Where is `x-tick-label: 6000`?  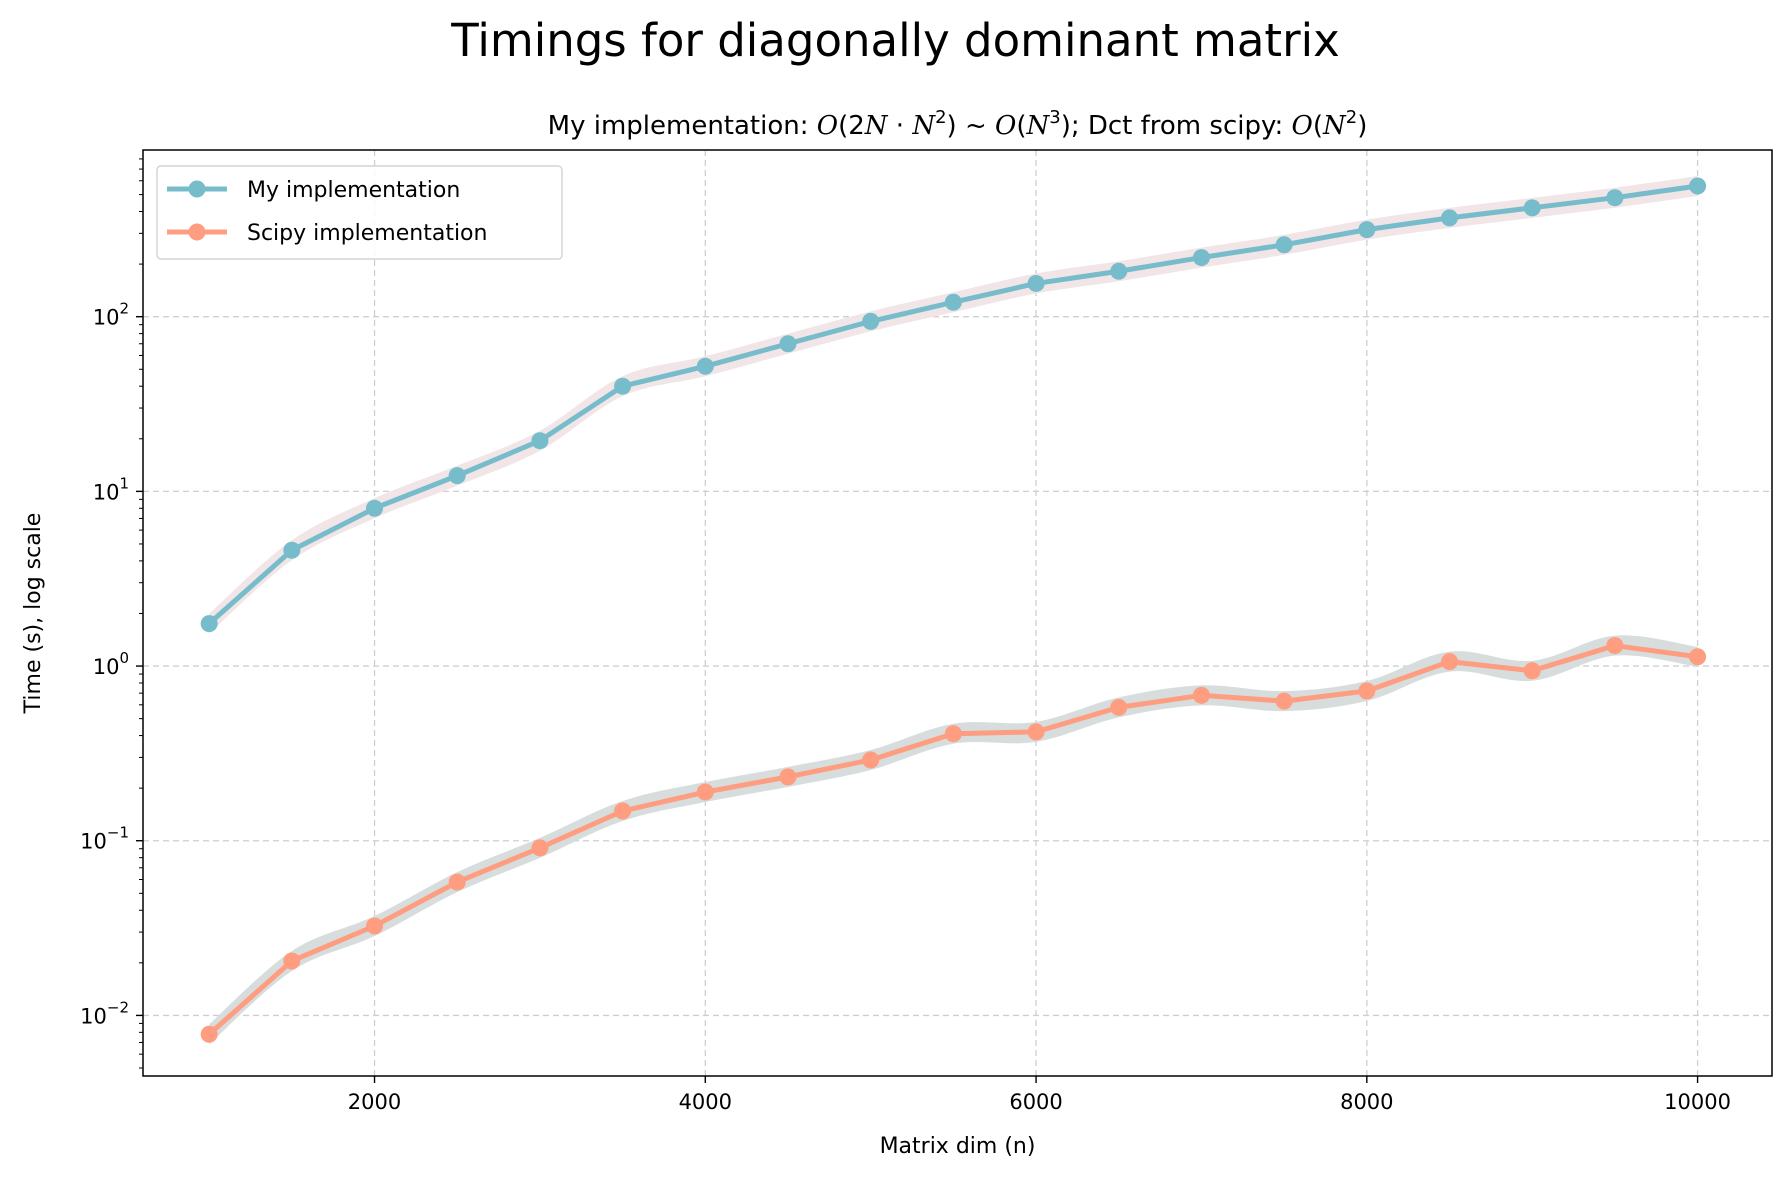
x-tick-label: 6000 is located at coordinates (1035, 1102).